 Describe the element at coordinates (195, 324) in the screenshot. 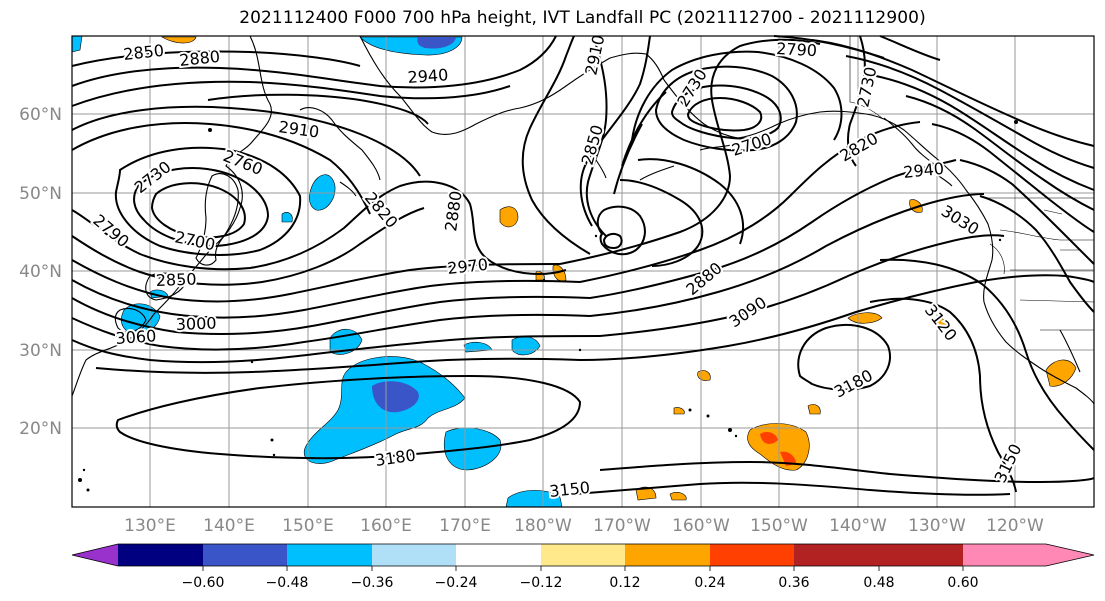

I see `contour-label: 3000` at that location.